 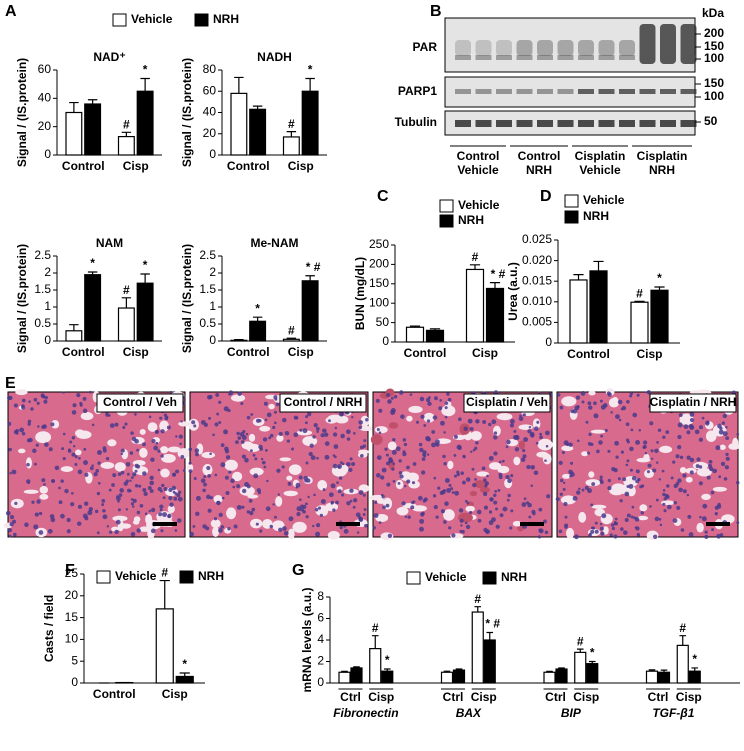 What do you see at coordinates (532, 524) in the screenshot?
I see `scale-bar` at bounding box center [532, 524].